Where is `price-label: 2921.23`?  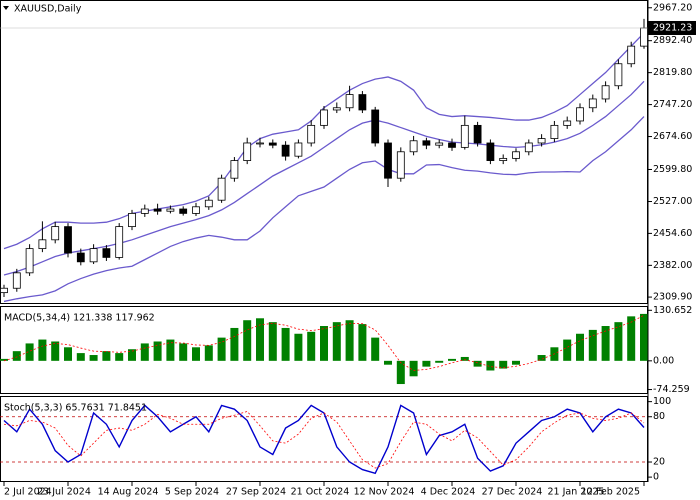
price-label: 2921.23 is located at coordinates (672, 27).